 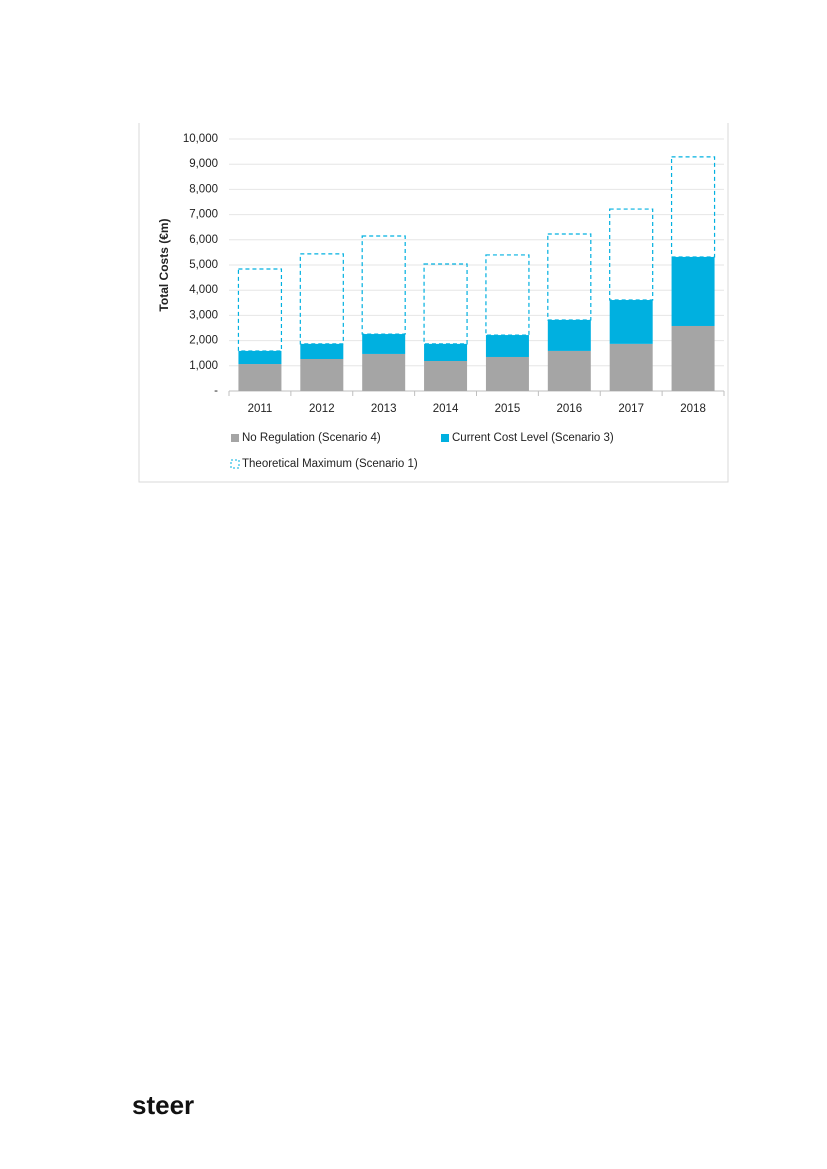 I want to click on x-tick-label: 2013, so click(x=384, y=409).